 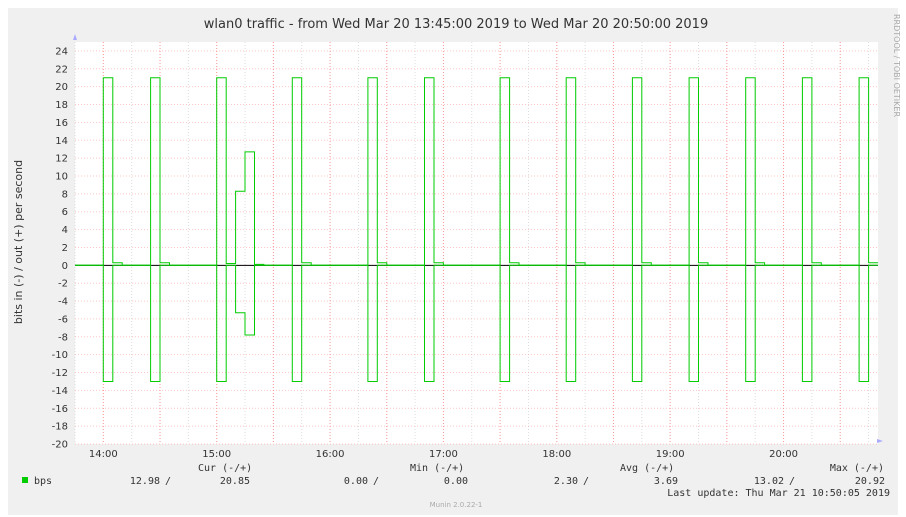 What do you see at coordinates (356, 481) in the screenshot?
I see `legend-min-in: 0.00` at bounding box center [356, 481].